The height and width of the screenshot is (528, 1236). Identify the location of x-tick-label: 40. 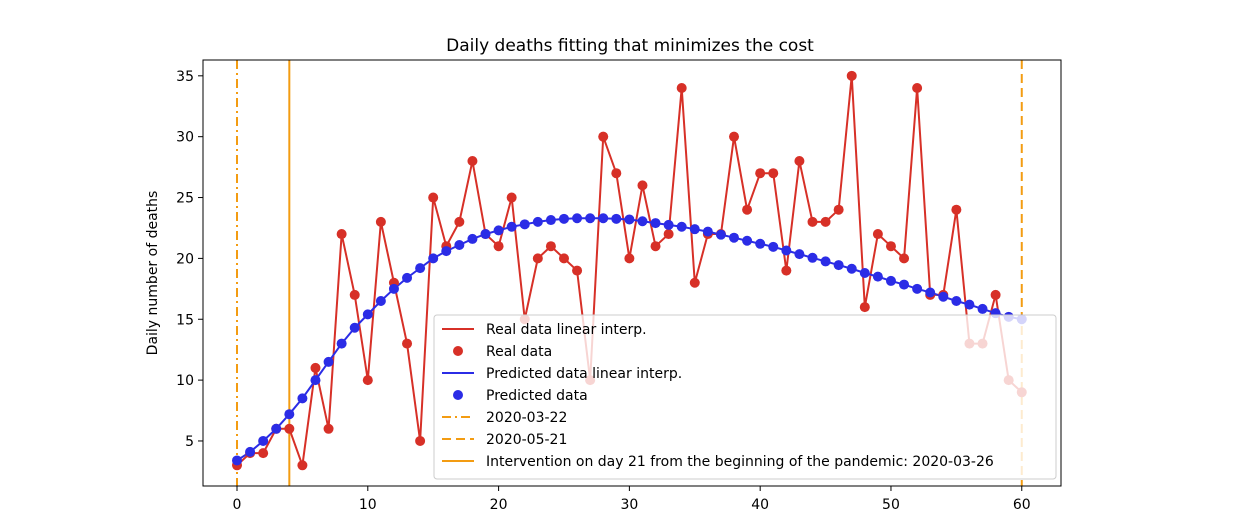
(760, 505).